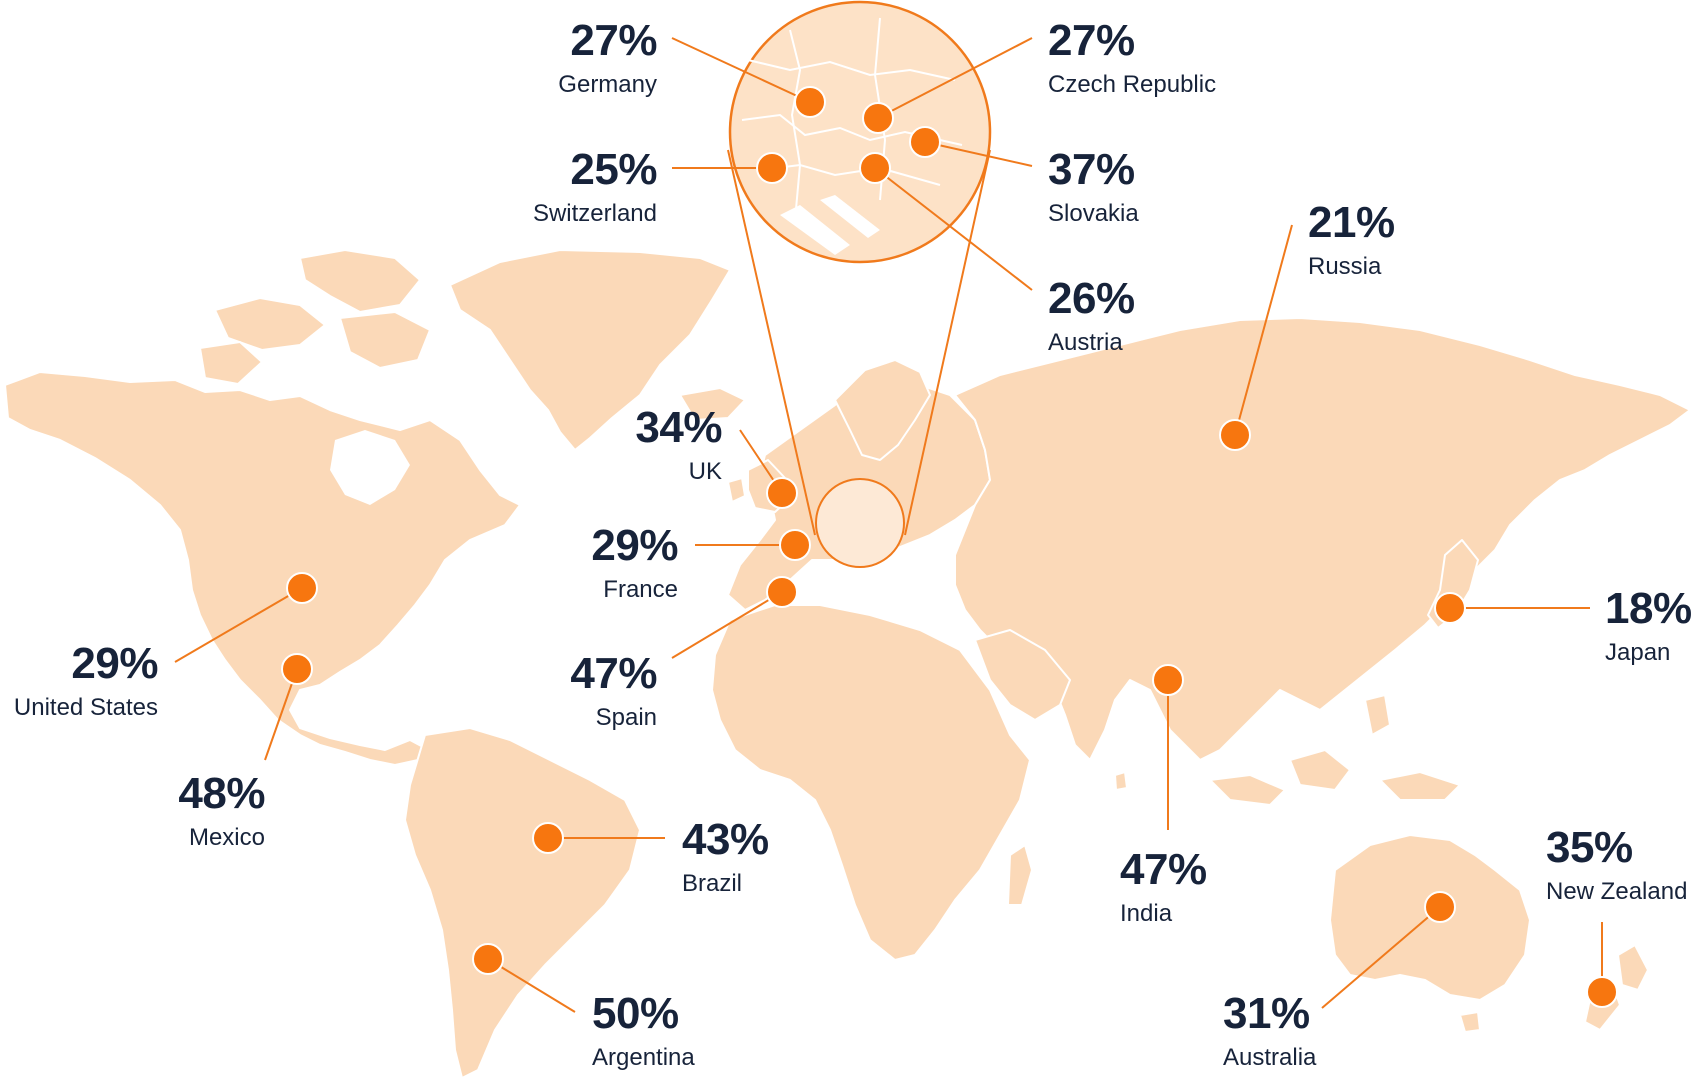 The width and height of the screenshot is (1699, 1082). Describe the element at coordinates (705, 471) in the screenshot. I see `country-uk: UK` at that location.